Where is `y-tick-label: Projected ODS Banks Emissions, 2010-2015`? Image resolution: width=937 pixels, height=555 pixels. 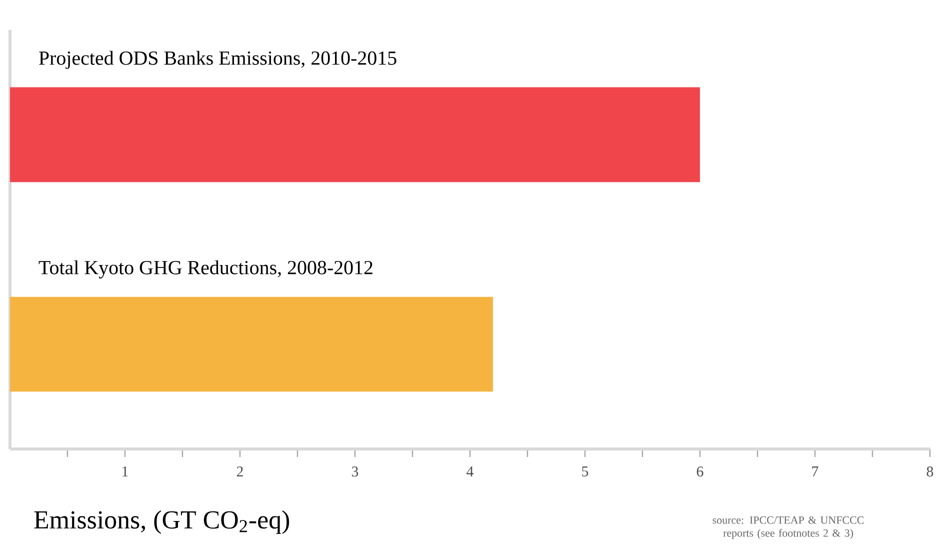 y-tick-label: Projected ODS Banks Emissions, 2010-2015 is located at coordinates (217, 60).